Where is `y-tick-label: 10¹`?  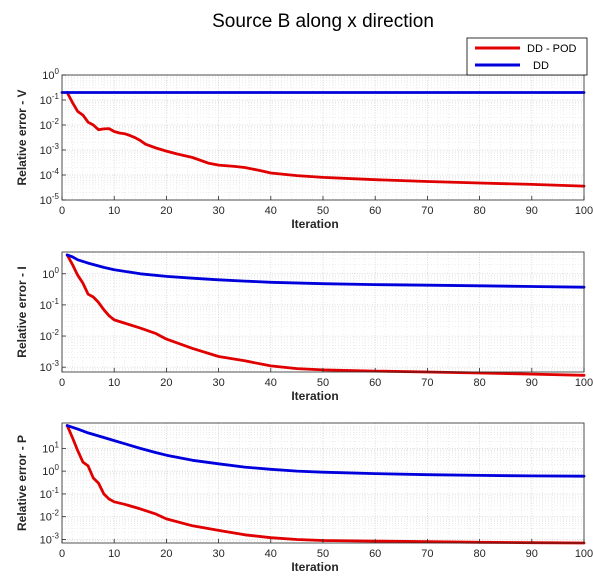
y-tick-label: 10¹ is located at coordinates (50, 447).